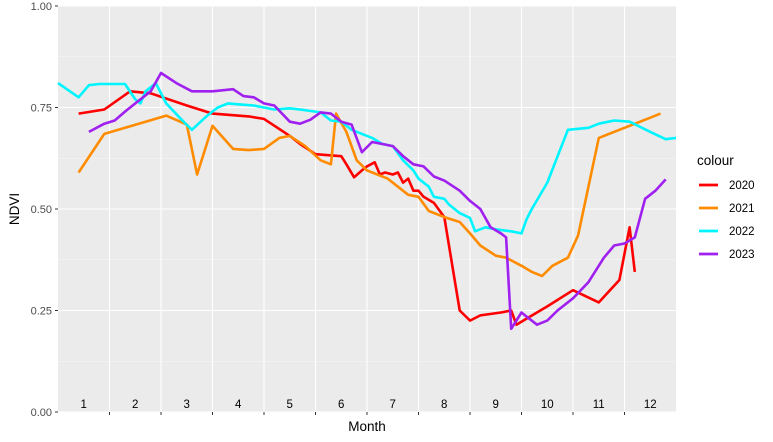  Describe the element at coordinates (742, 186) in the screenshot. I see `legend-label-2020: 2020` at that location.